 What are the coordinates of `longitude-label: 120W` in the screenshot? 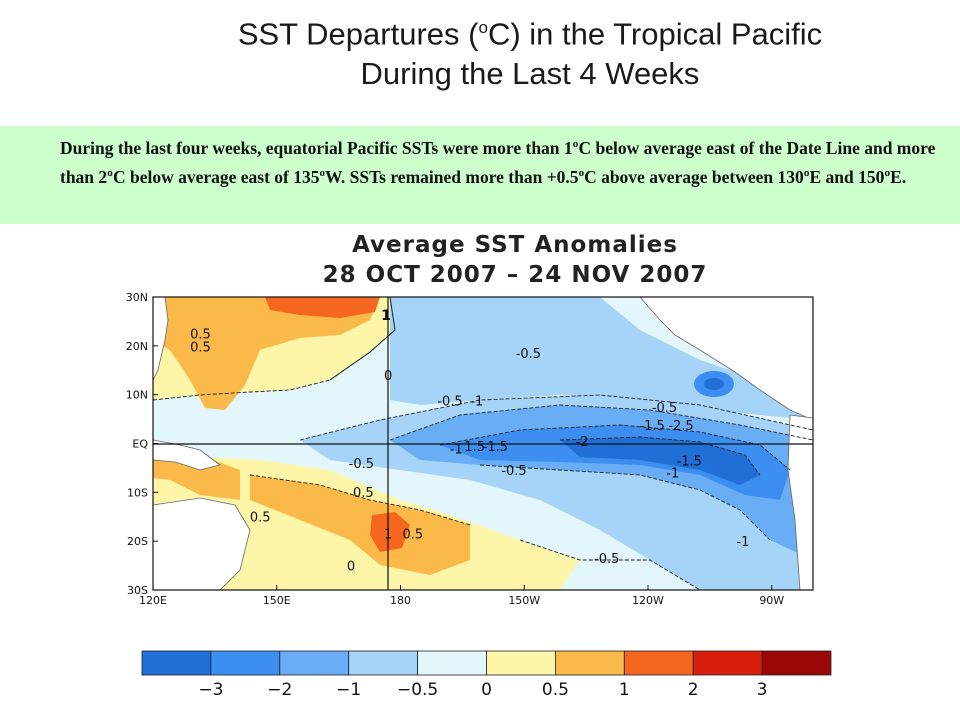 It's located at (648, 600).